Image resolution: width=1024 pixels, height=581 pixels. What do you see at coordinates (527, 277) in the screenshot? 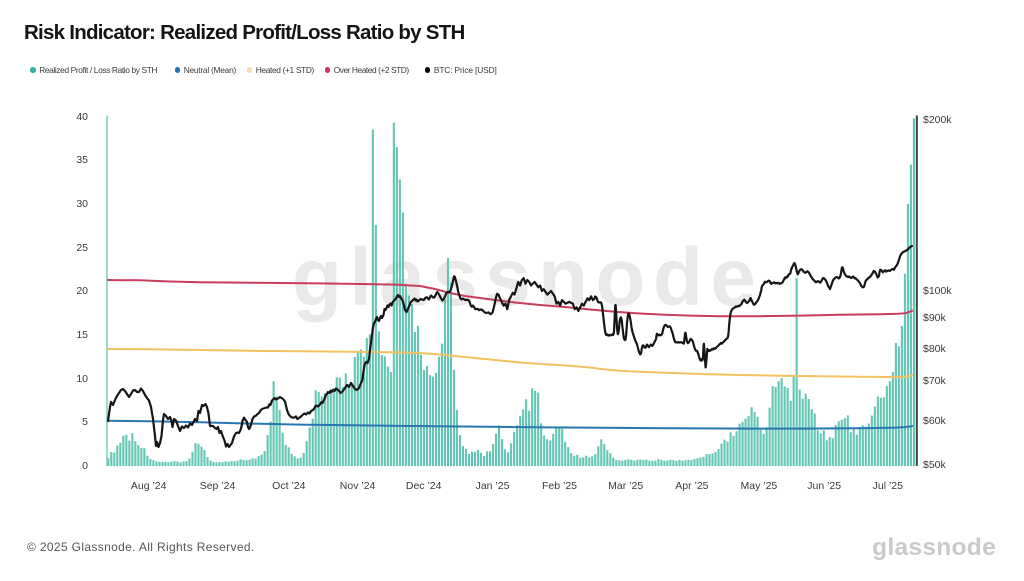
I see `svg-text: glassnode` at bounding box center [527, 277].